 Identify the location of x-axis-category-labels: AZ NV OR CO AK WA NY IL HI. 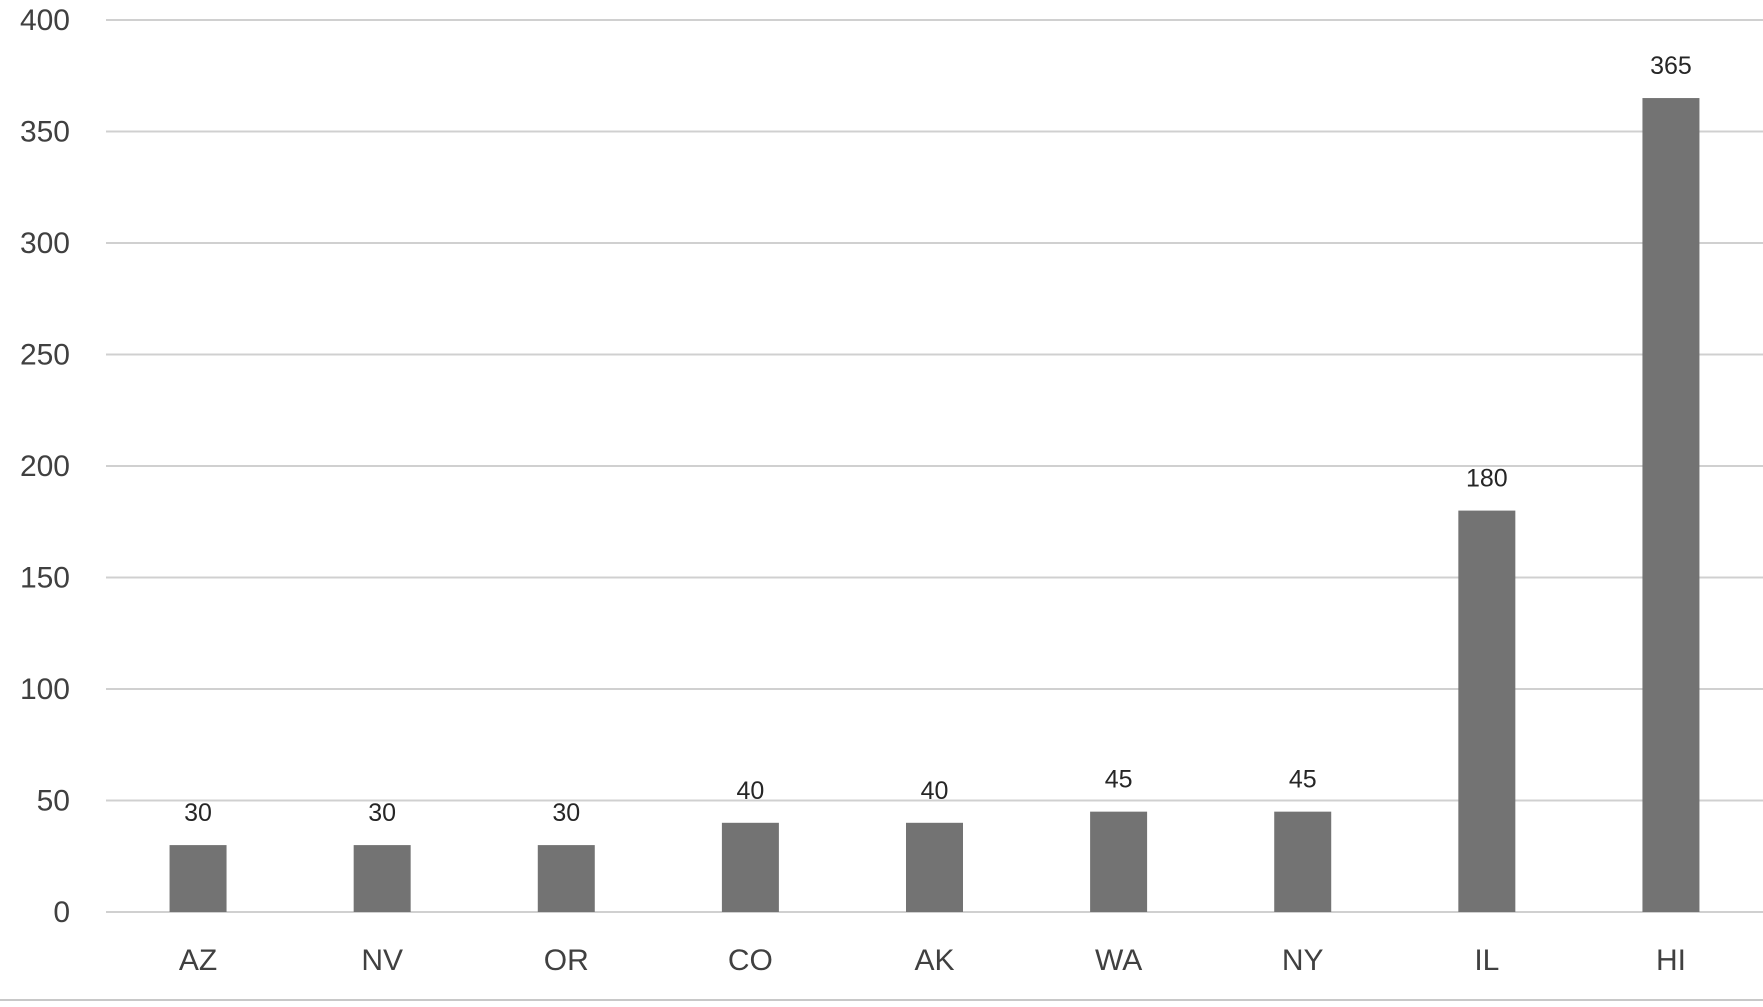
(932, 960).